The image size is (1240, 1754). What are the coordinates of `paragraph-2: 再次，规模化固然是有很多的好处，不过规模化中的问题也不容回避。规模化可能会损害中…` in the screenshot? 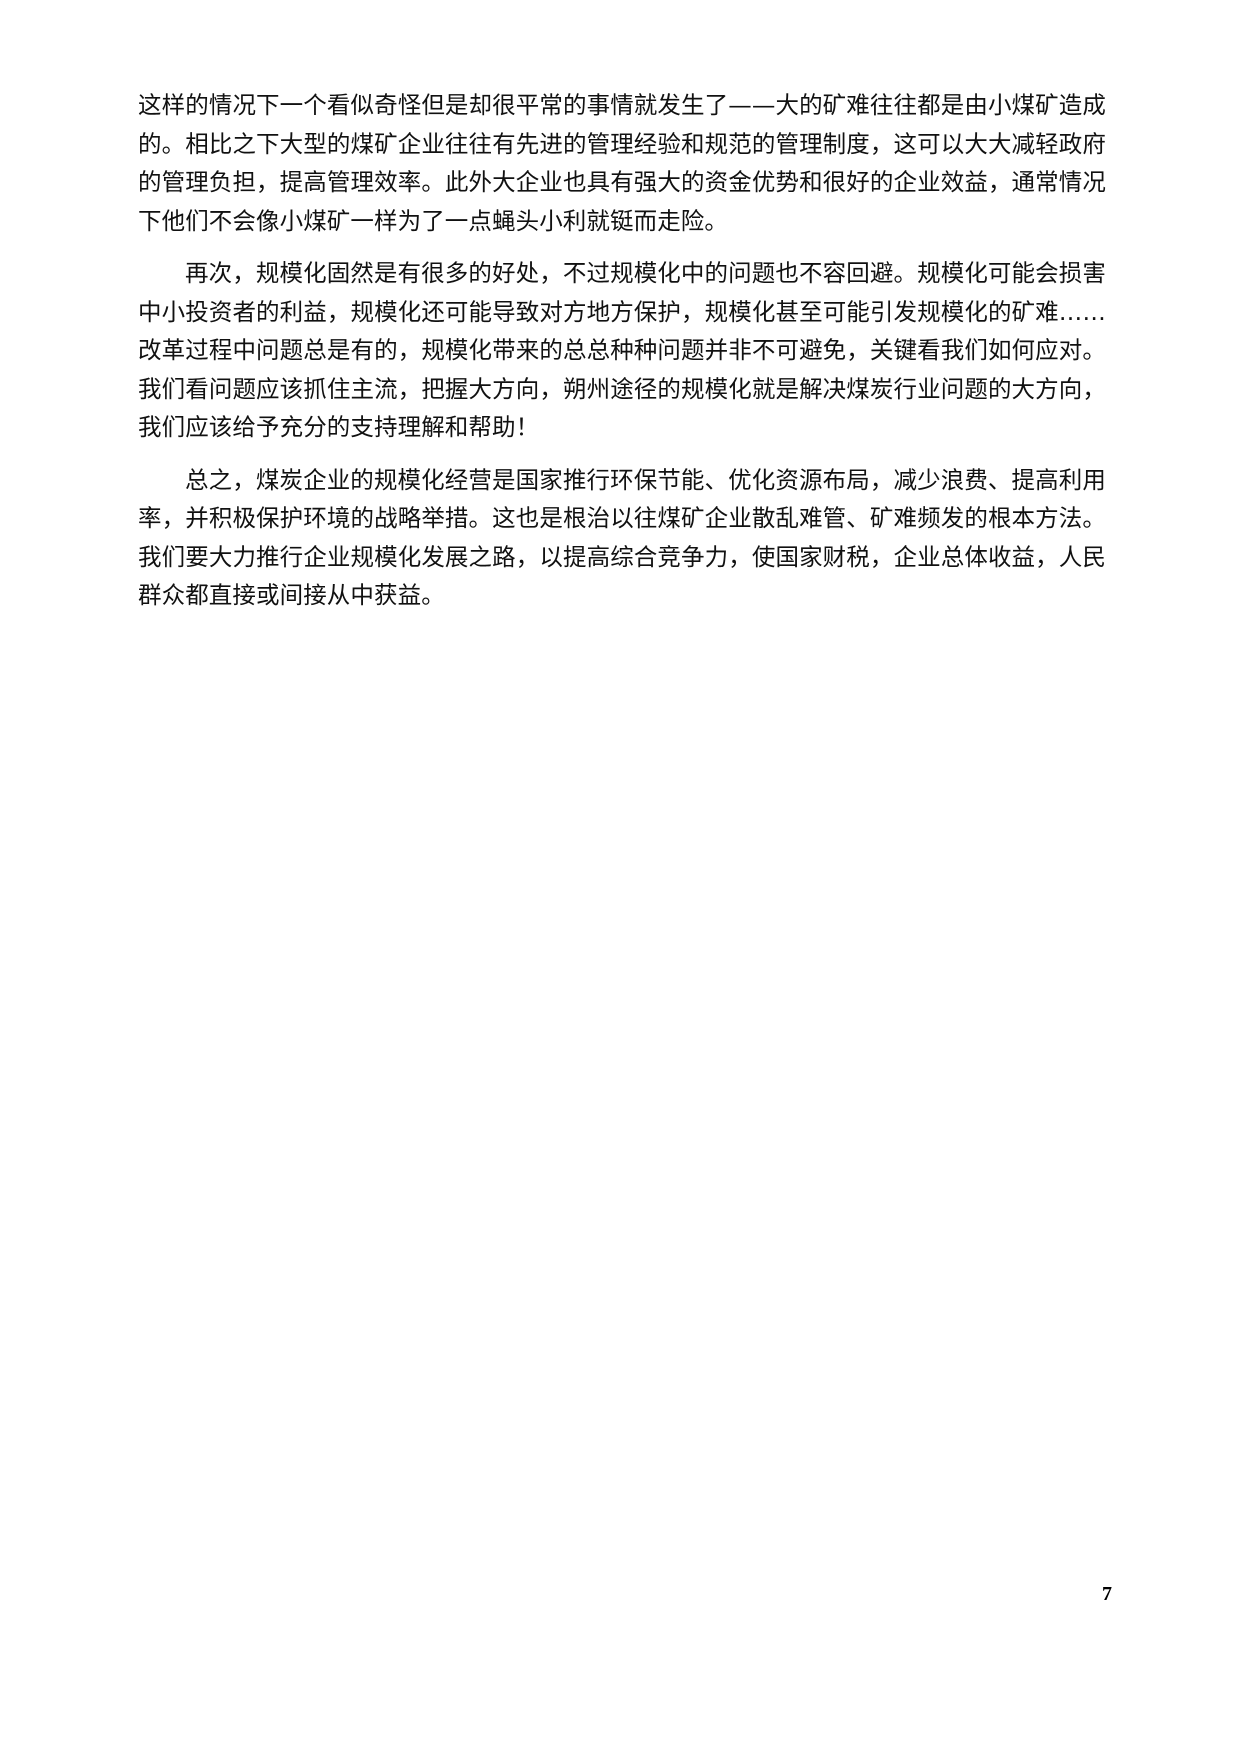 It's located at (622, 350).